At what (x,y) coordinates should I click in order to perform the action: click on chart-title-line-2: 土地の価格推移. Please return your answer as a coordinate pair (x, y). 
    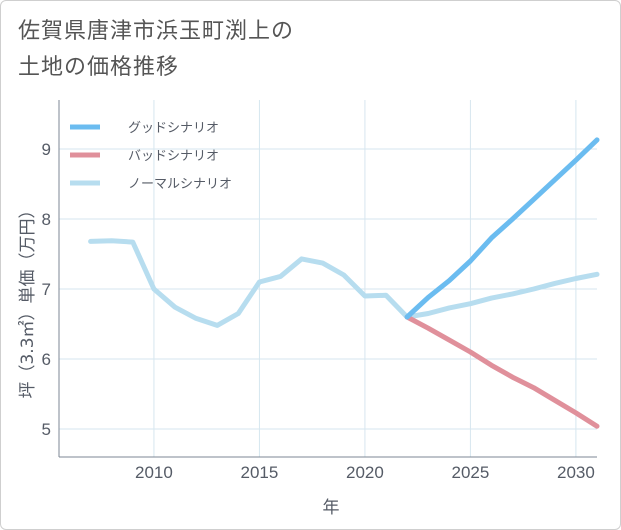
    Looking at the image, I should click on (99, 67).